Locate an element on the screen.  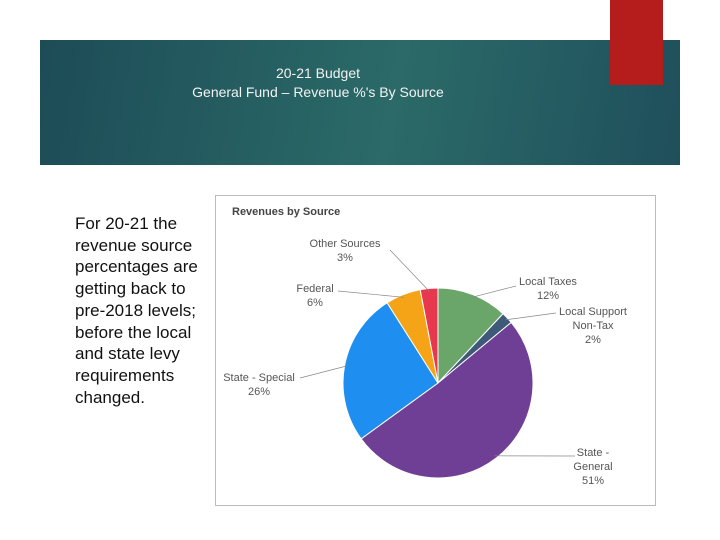
slice-label: Other Sources 3% is located at coordinates (345, 251).